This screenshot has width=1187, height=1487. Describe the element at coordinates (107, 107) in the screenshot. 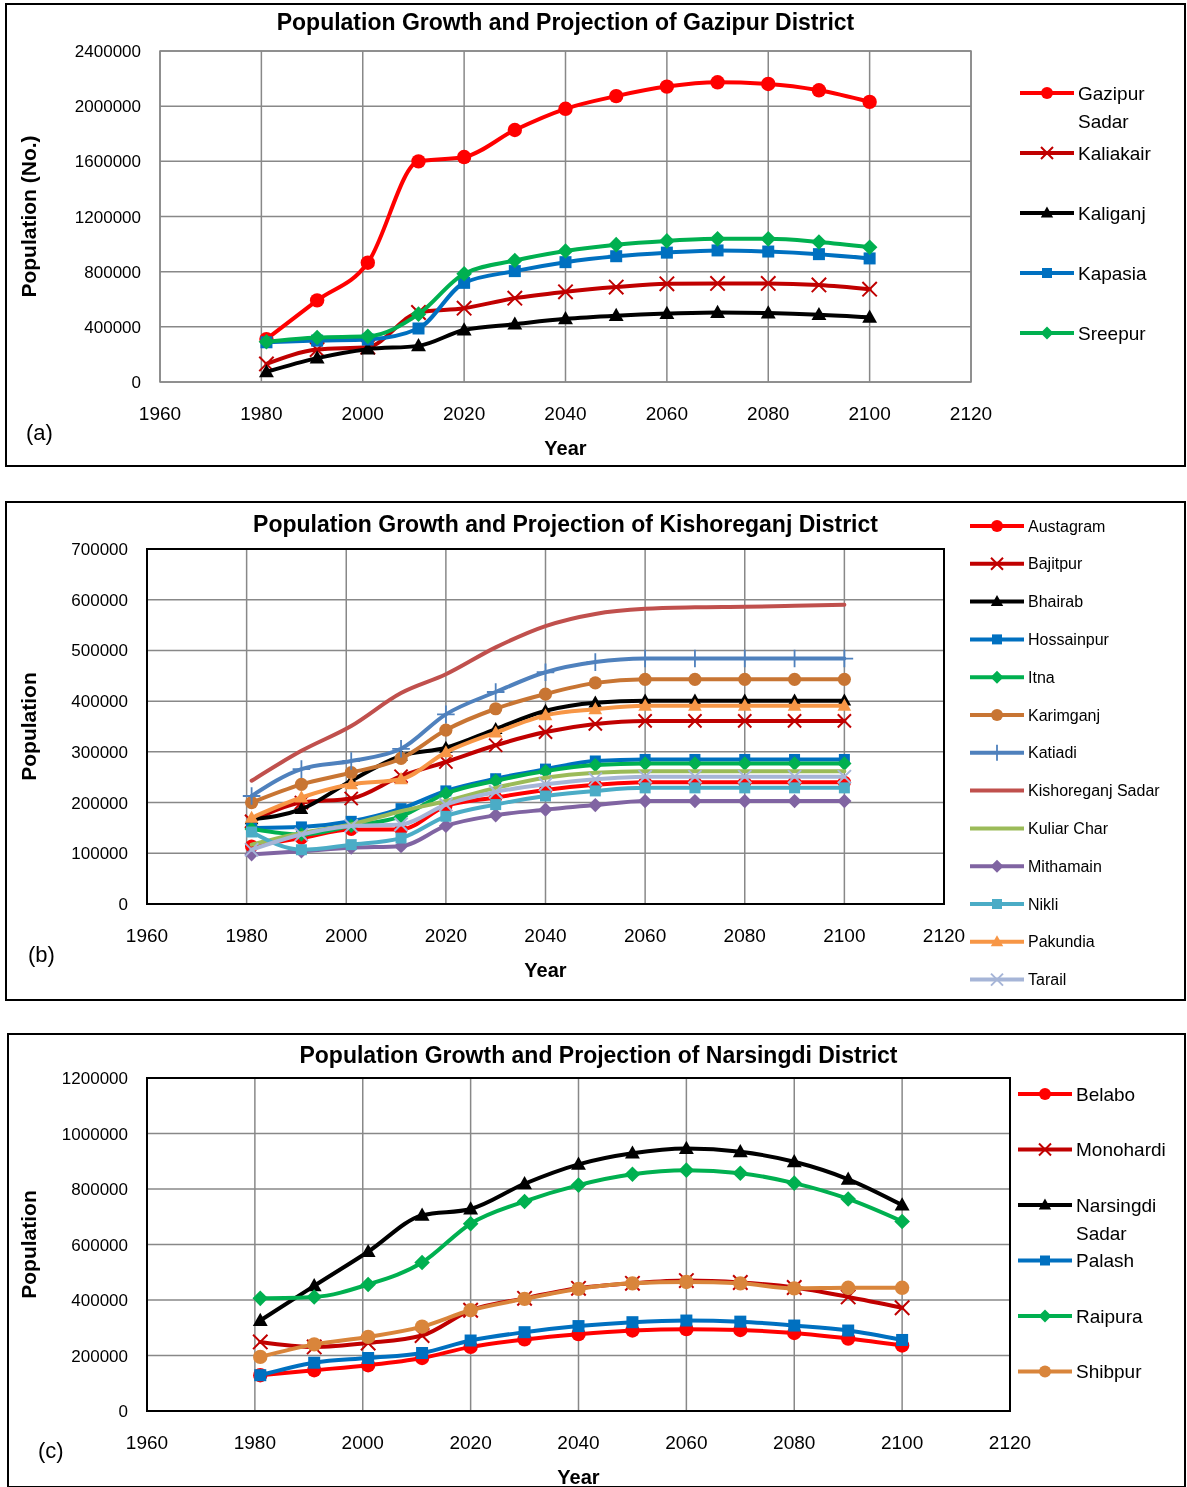

I see `y-tick-label: 2000000` at that location.